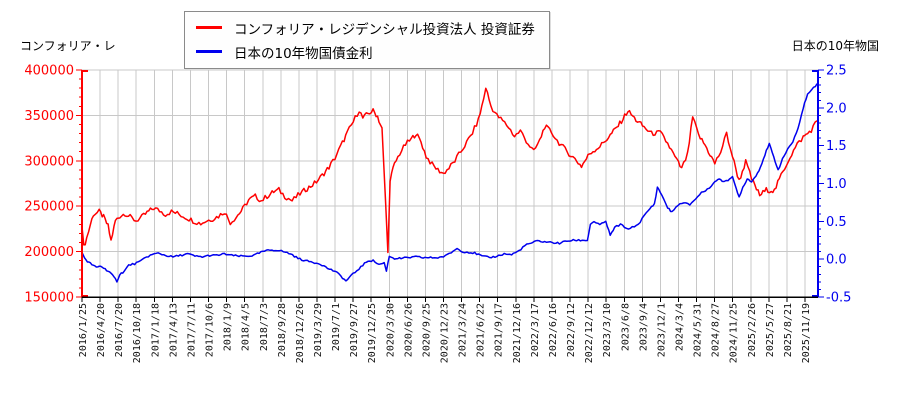  Describe the element at coordinates (734, 333) in the screenshot. I see `x-axis-tick-label: 2024/11/25` at that location.